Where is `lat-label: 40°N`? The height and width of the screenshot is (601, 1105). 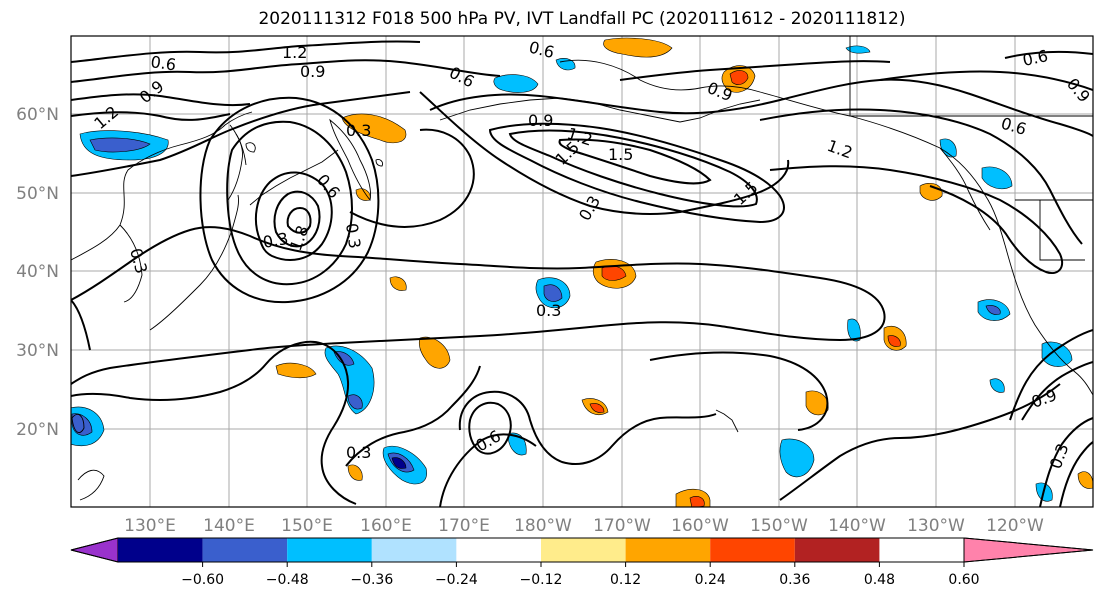
lat-label: 40°N is located at coordinates (37, 272).